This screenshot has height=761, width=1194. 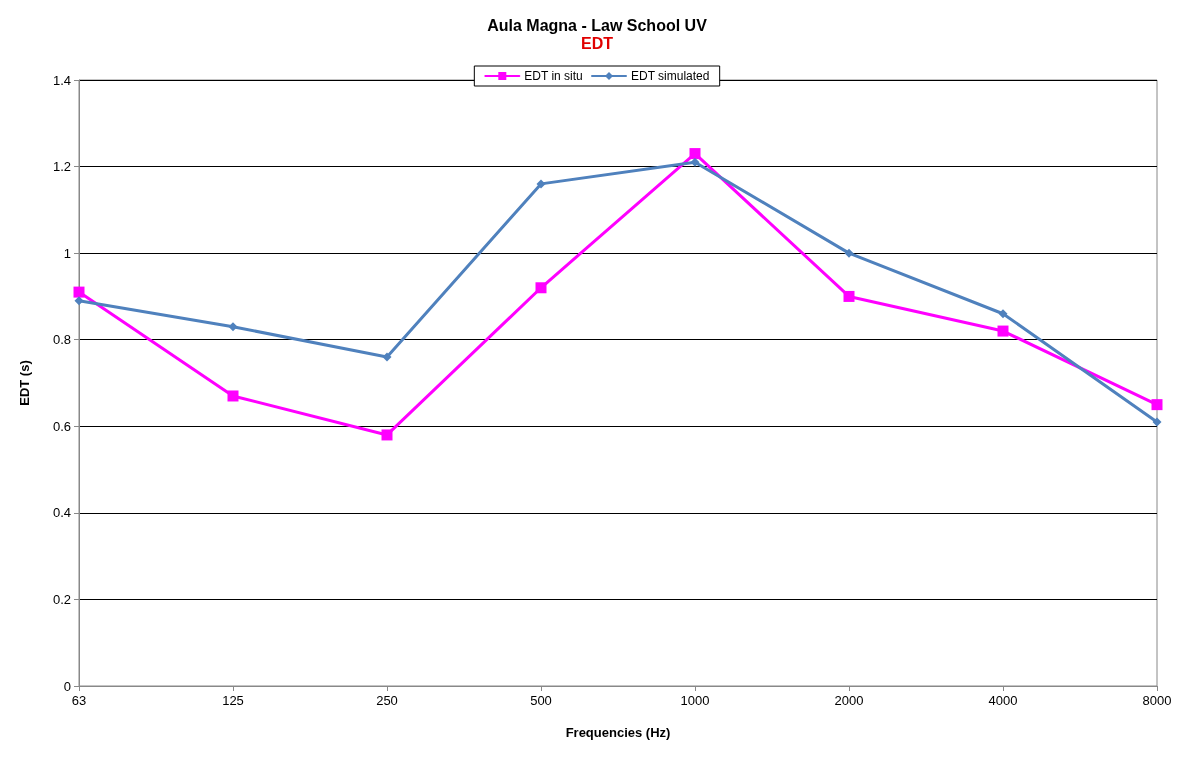 What do you see at coordinates (61, 426) in the screenshot?
I see `y-tick-label: 0.6` at bounding box center [61, 426].